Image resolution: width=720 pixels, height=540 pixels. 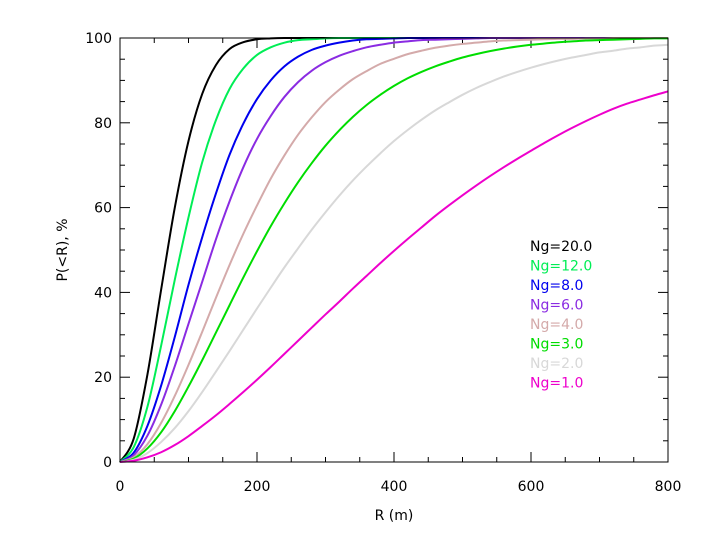 I want to click on x-tick-label: 200, so click(x=257, y=487).